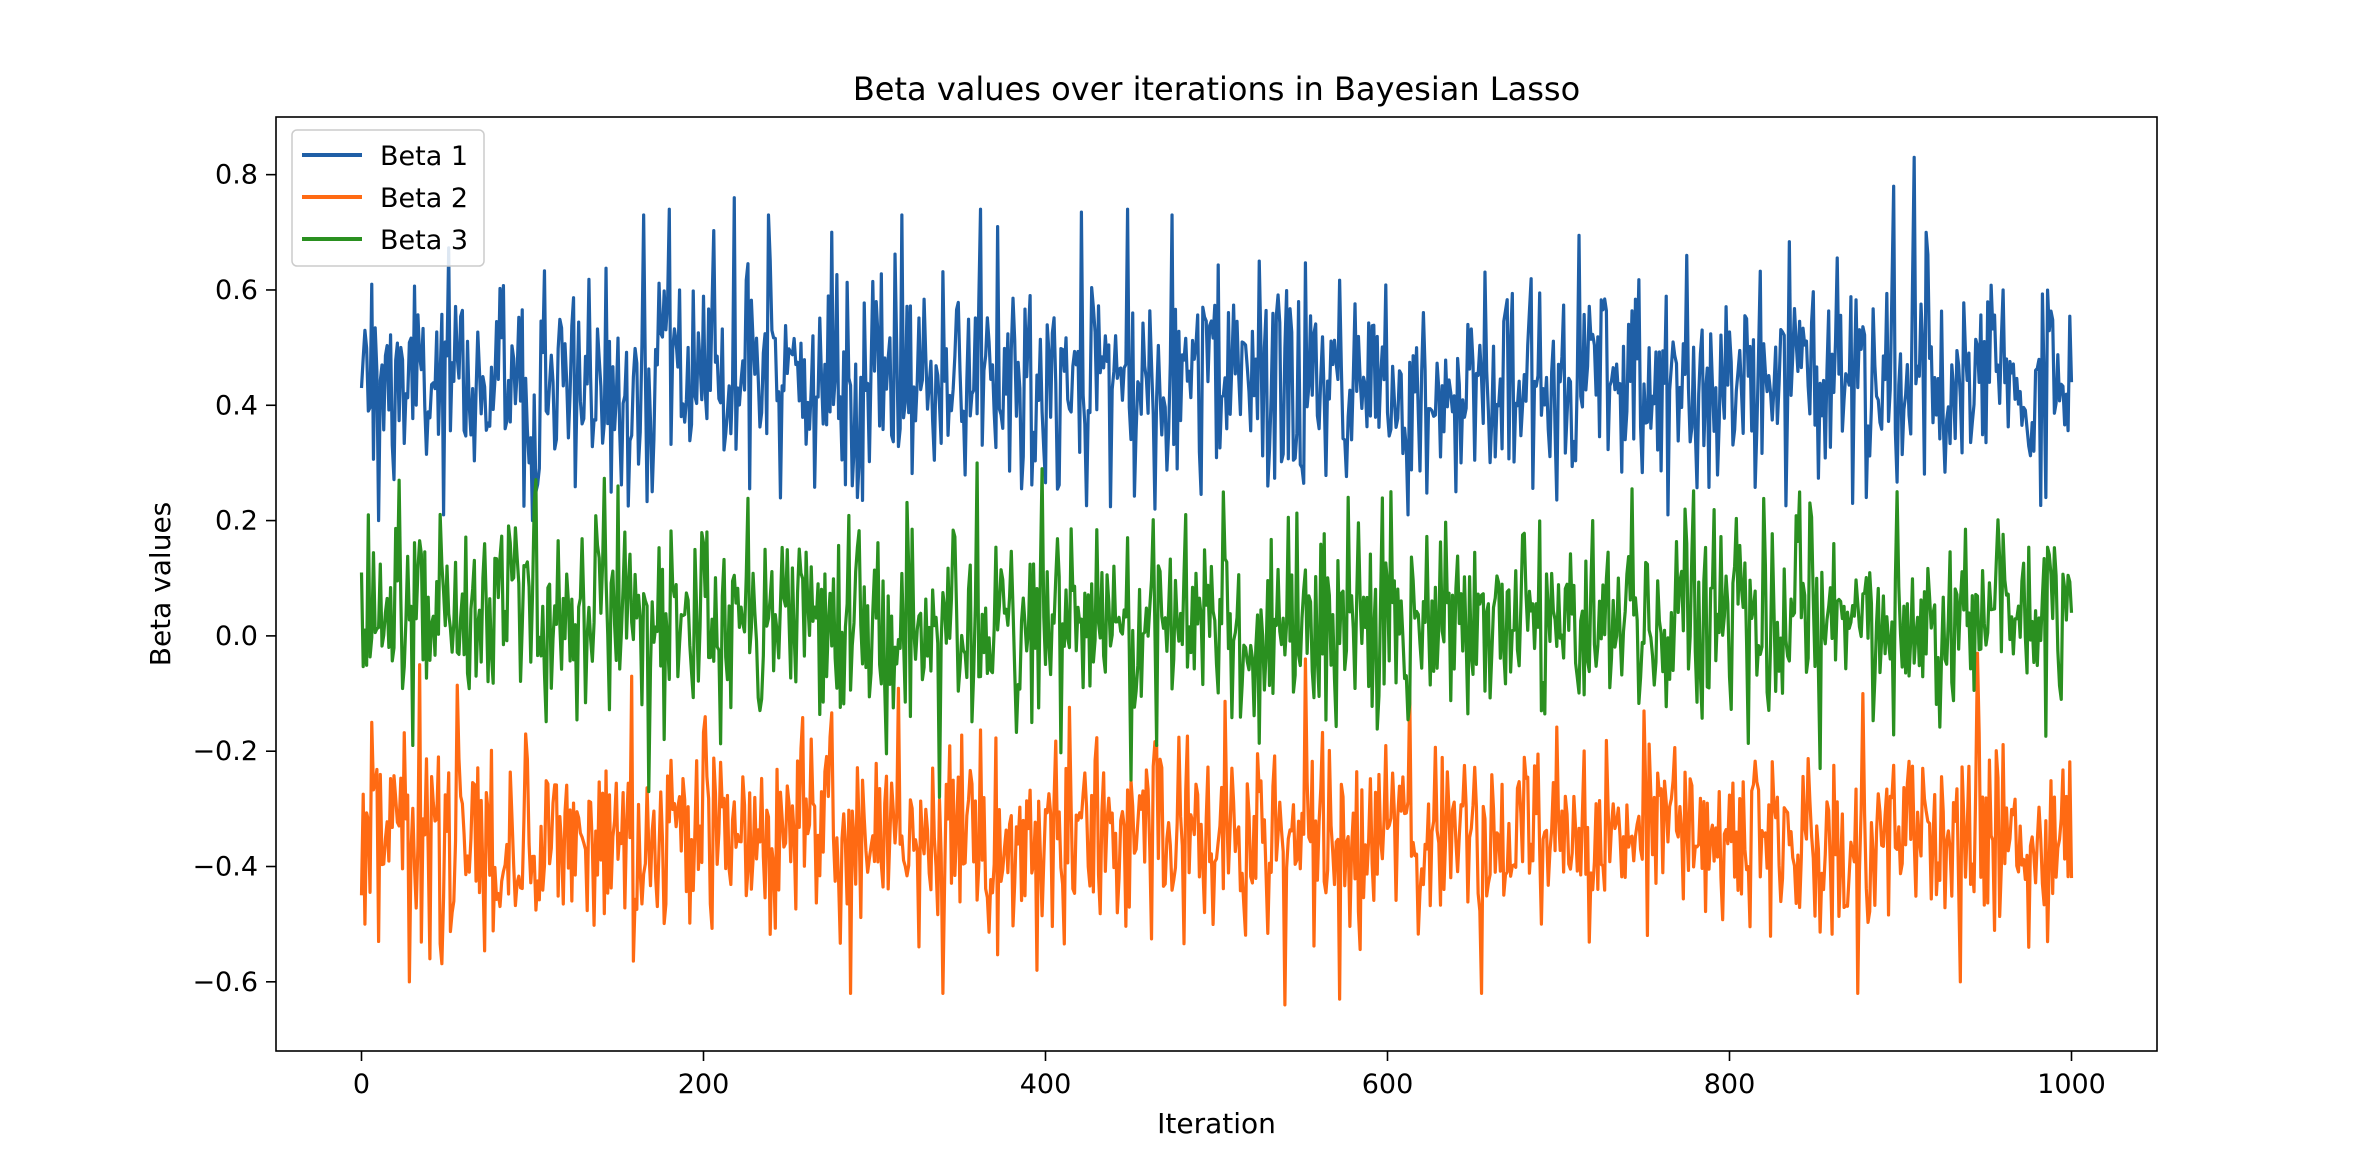  What do you see at coordinates (160, 584) in the screenshot?
I see `y-axis-label: Beta values` at bounding box center [160, 584].